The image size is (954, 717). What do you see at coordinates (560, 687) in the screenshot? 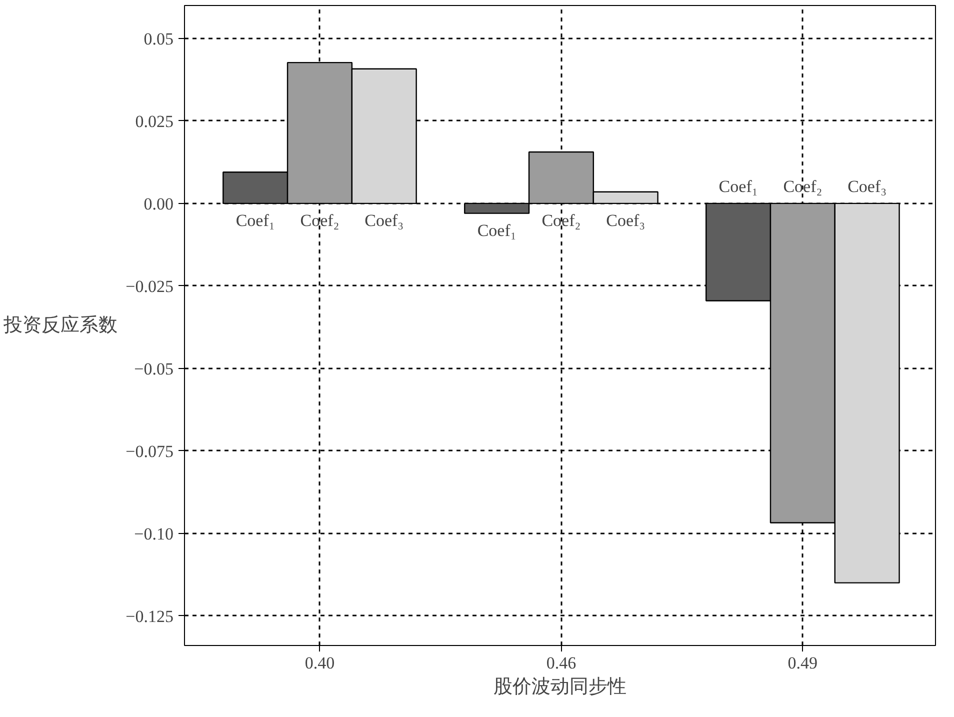
I see `x-axis-title: 股价波动同步性` at bounding box center [560, 687].